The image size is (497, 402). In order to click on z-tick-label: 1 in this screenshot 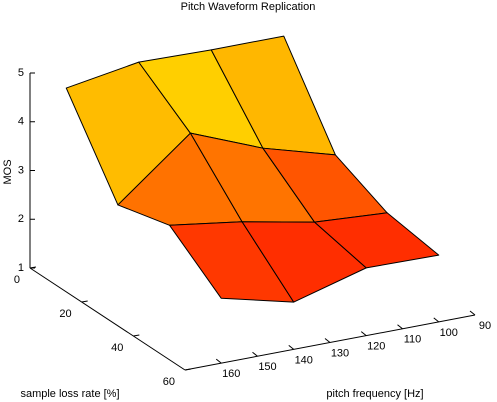, I will do `click(21, 268)`.